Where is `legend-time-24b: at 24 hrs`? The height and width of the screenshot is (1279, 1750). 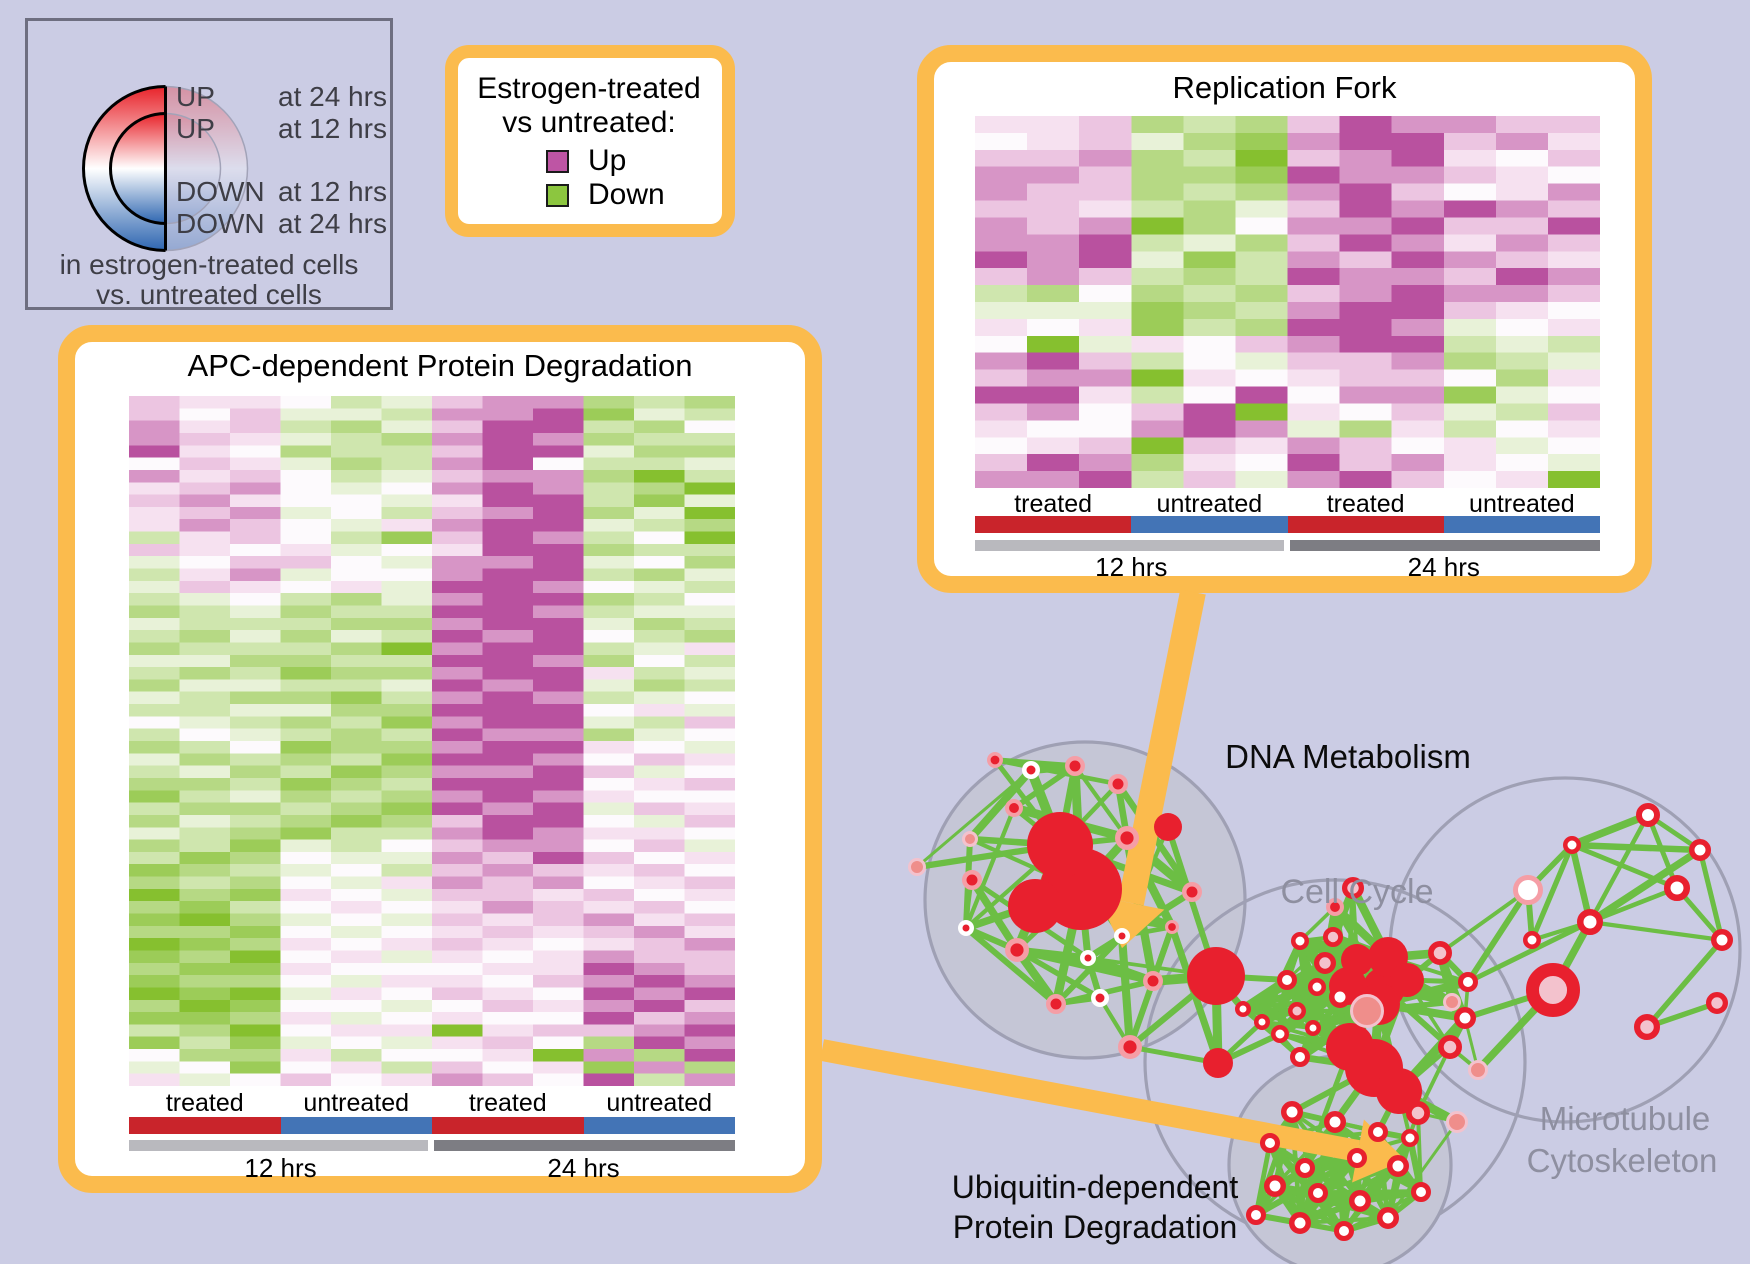
legend-time-24b: at 24 hrs is located at coordinates (332, 223).